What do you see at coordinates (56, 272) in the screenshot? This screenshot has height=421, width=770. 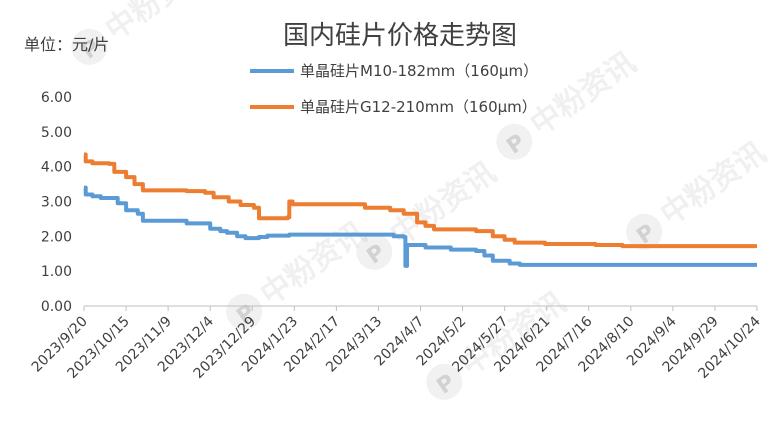 I see `y-tick-label: 1.00` at bounding box center [56, 272].